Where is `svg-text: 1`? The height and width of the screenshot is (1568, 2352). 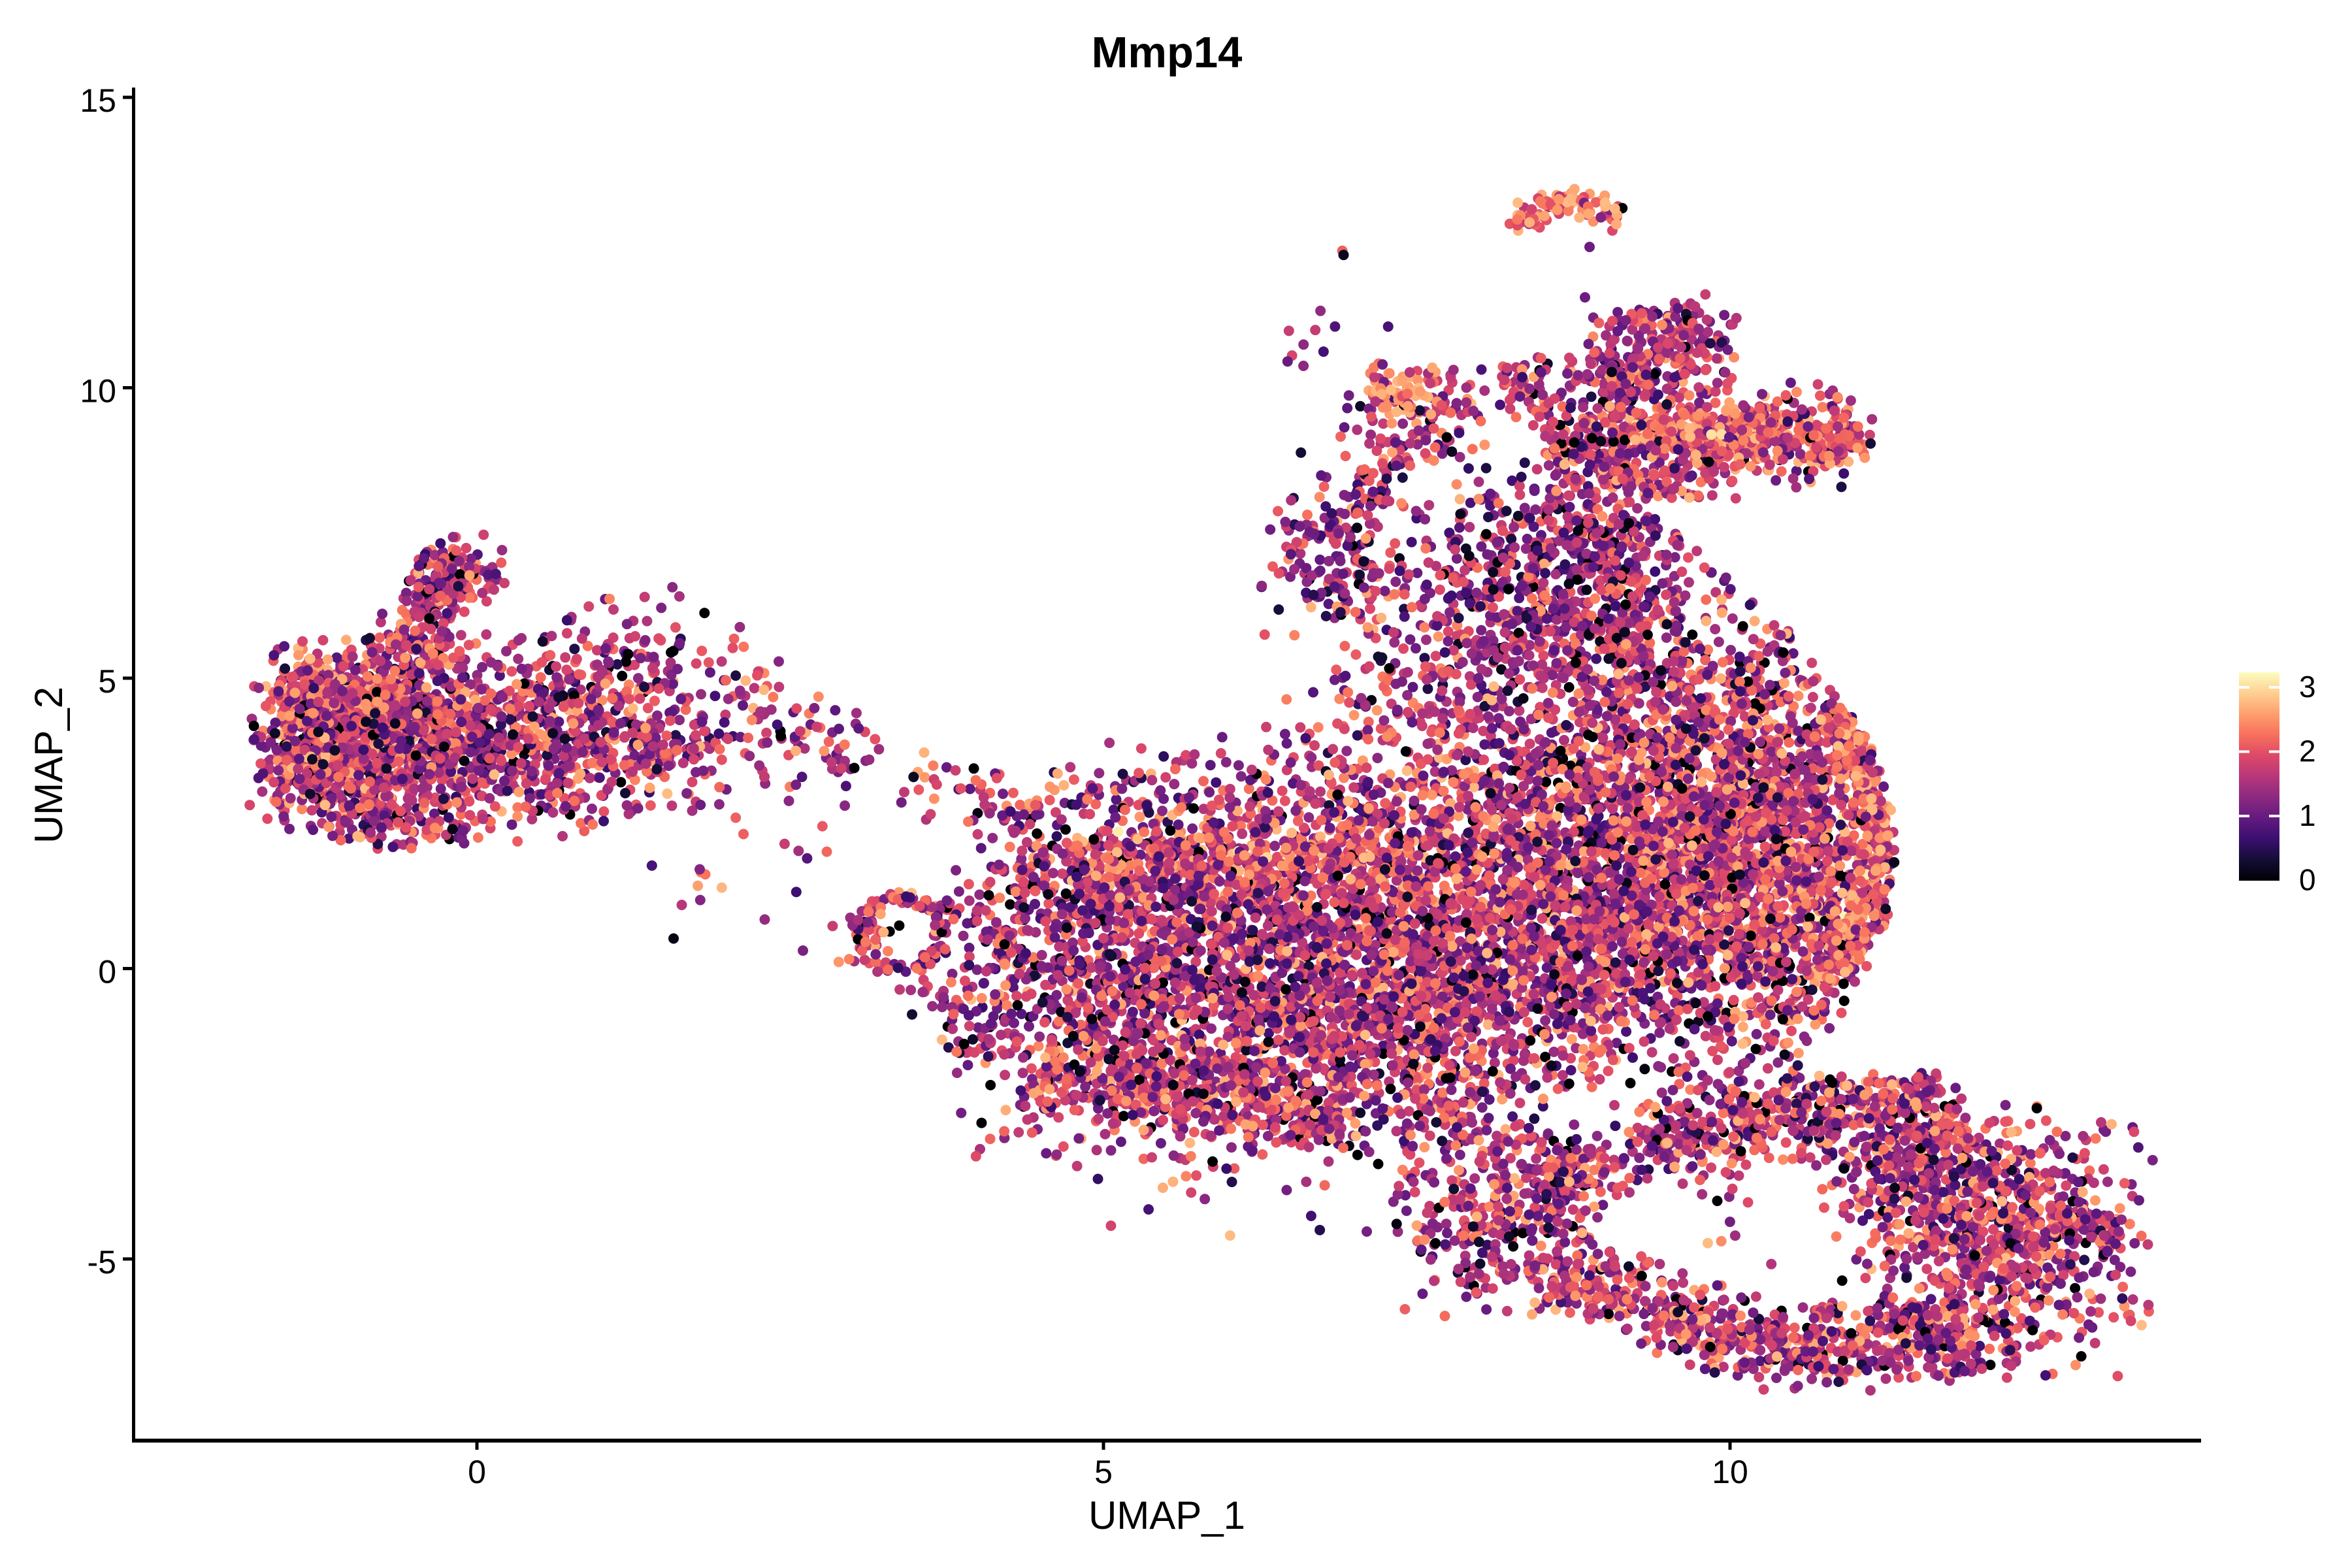
svg-text: 1 is located at coordinates (2307, 815).